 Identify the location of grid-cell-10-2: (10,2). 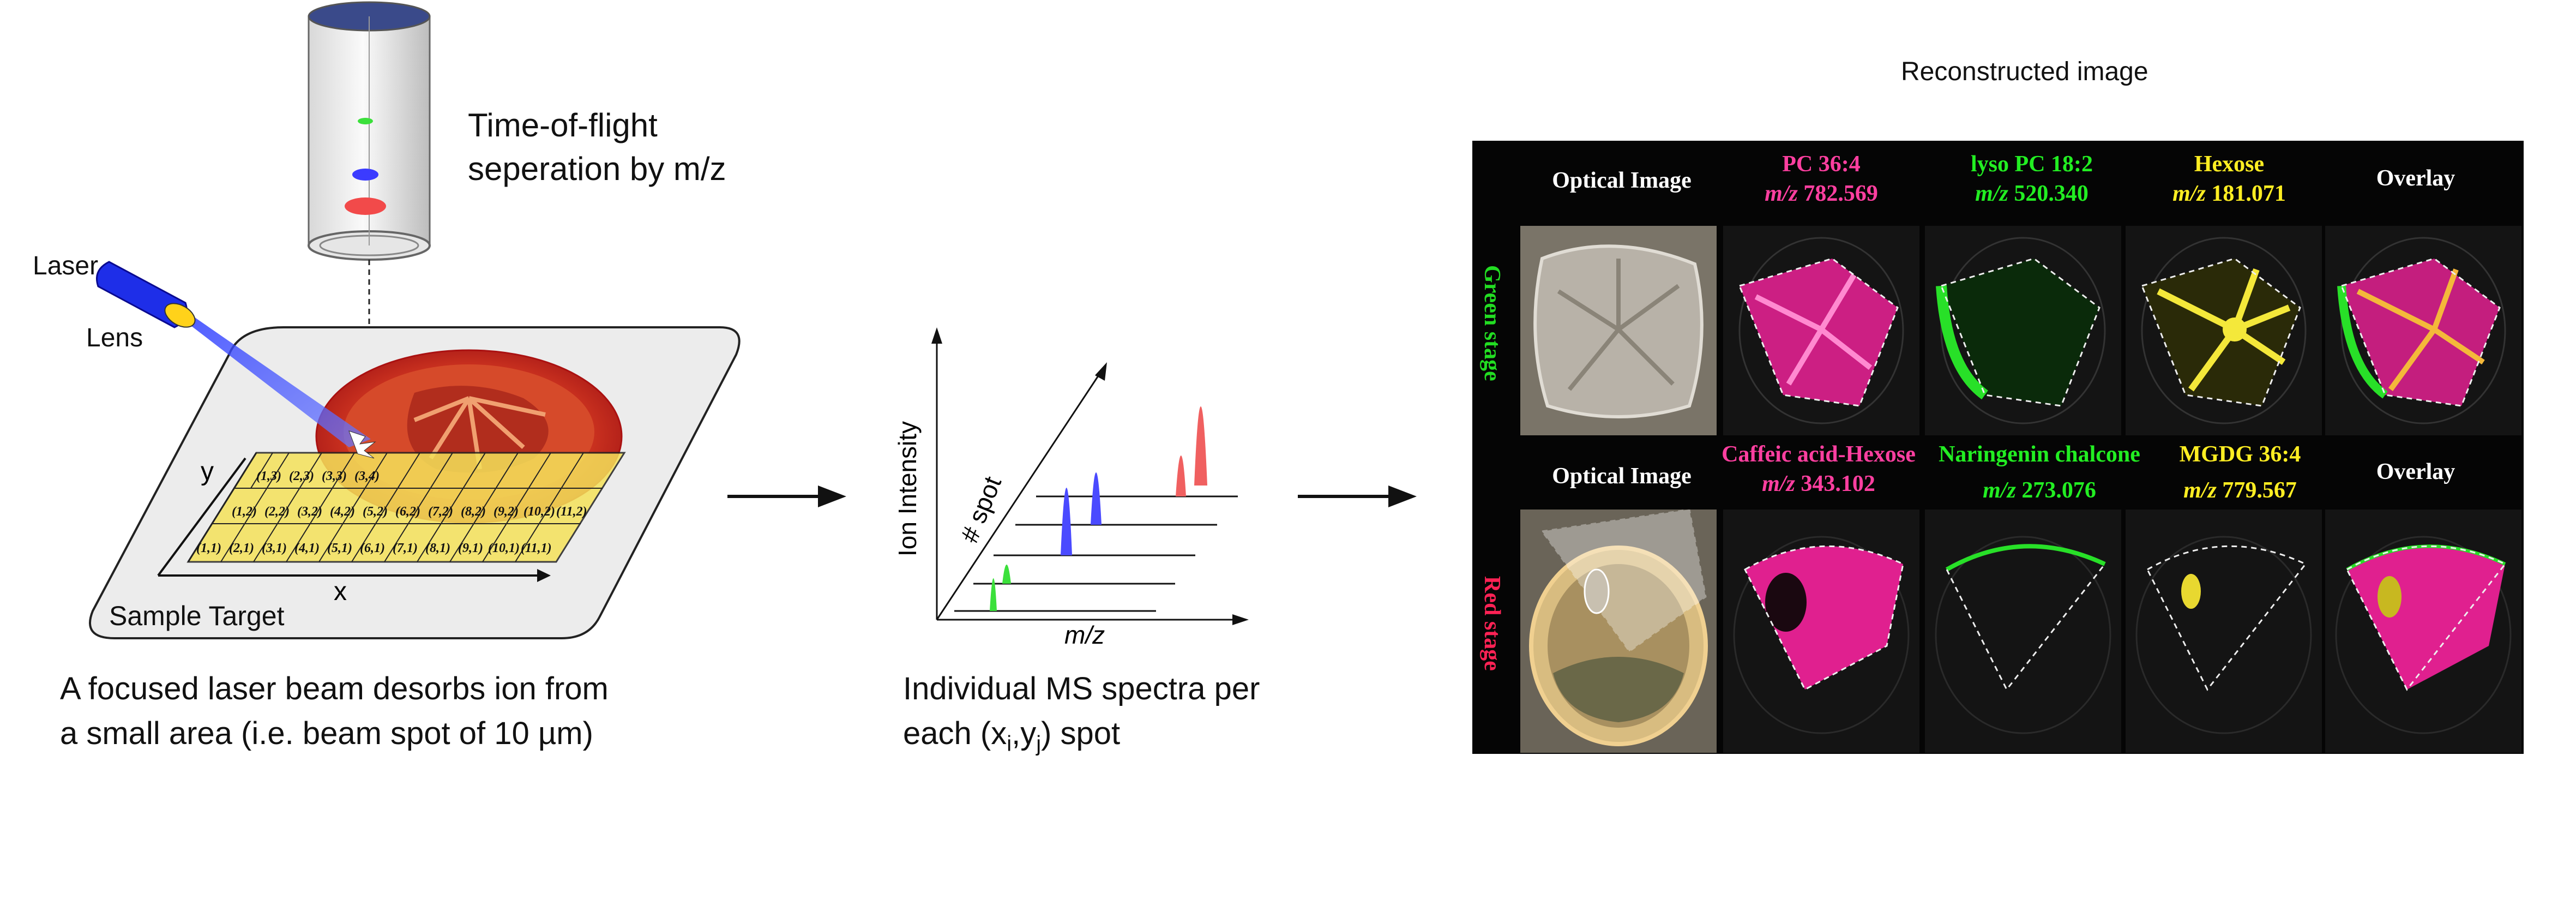
(539, 512).